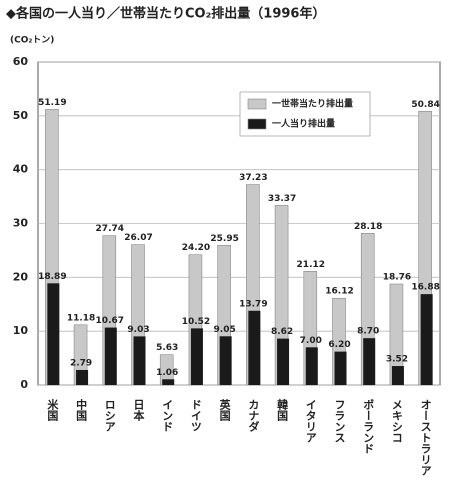 Image resolution: width=450 pixels, height=484 pixels. Describe the element at coordinates (110, 229) in the screenshot. I see `value-label: 27.74` at that location.